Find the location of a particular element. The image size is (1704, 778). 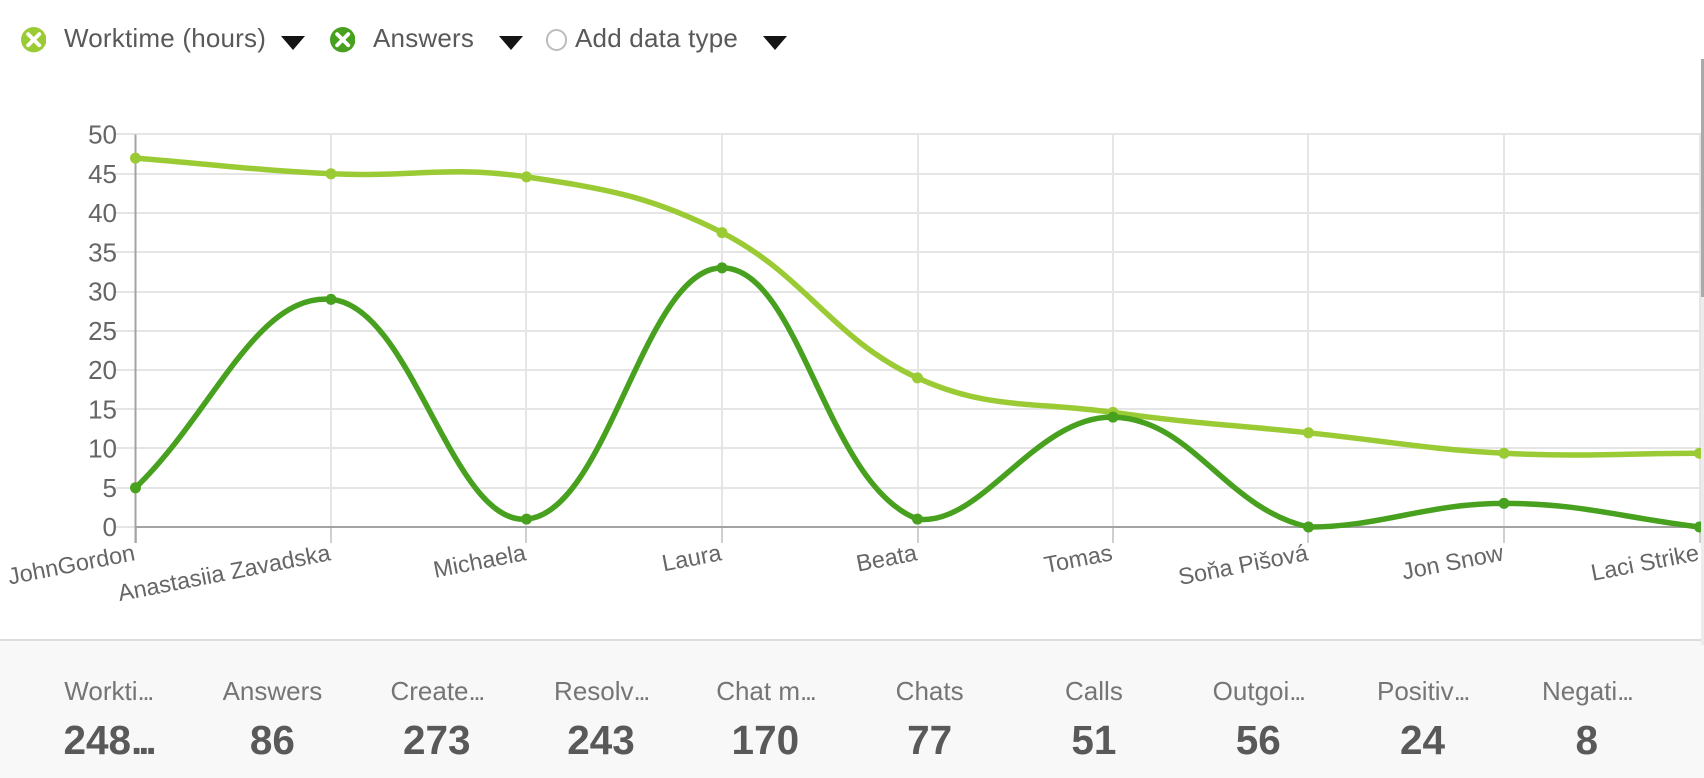

svg-text: Soňa Pišová is located at coordinates (1243, 564).